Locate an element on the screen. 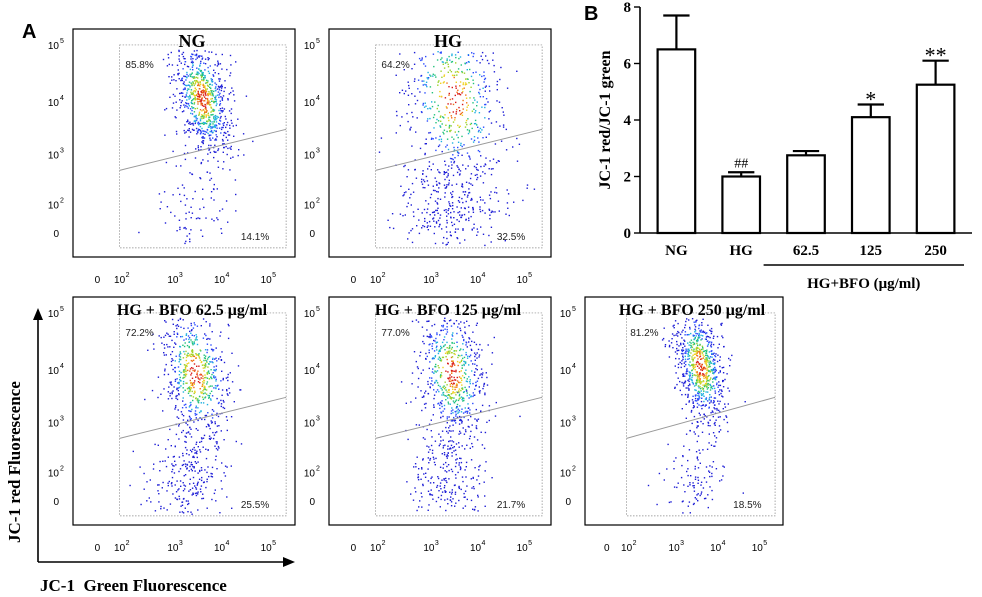 The width and height of the screenshot is (982, 597). bar is located at coordinates (676, 141).